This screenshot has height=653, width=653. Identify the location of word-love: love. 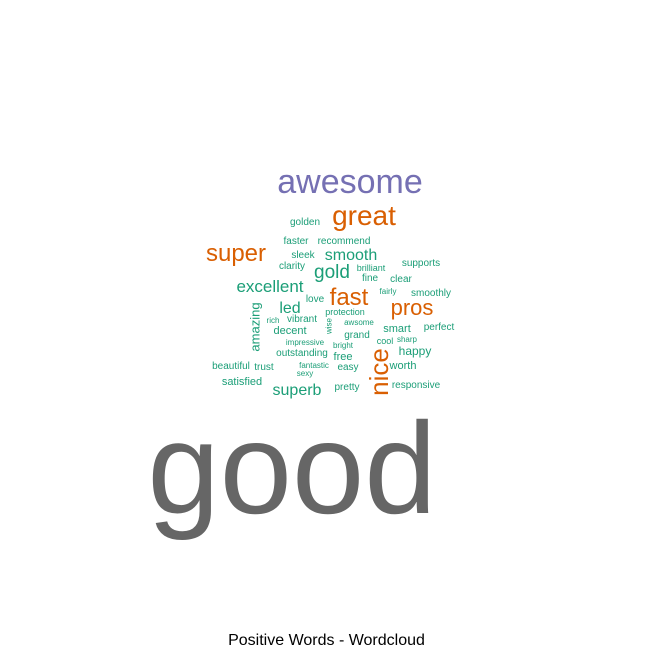
(315, 299).